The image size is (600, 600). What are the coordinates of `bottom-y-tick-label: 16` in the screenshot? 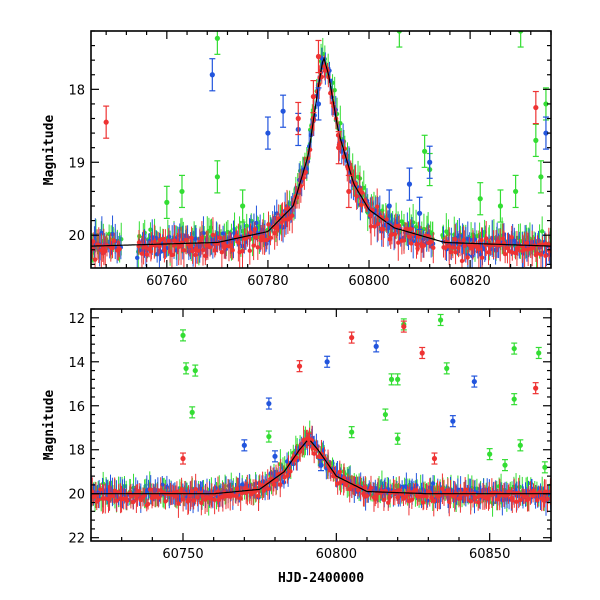 It's located at (76, 407).